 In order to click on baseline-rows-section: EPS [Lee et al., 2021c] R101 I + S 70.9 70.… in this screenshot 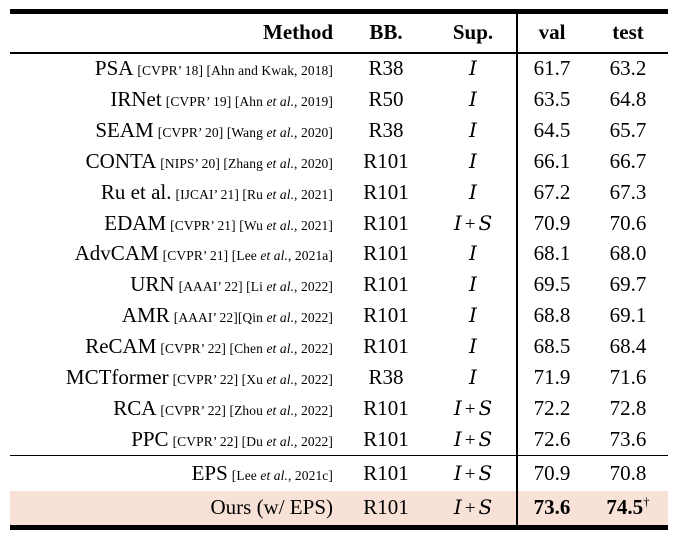, I will do `click(339, 490)`.